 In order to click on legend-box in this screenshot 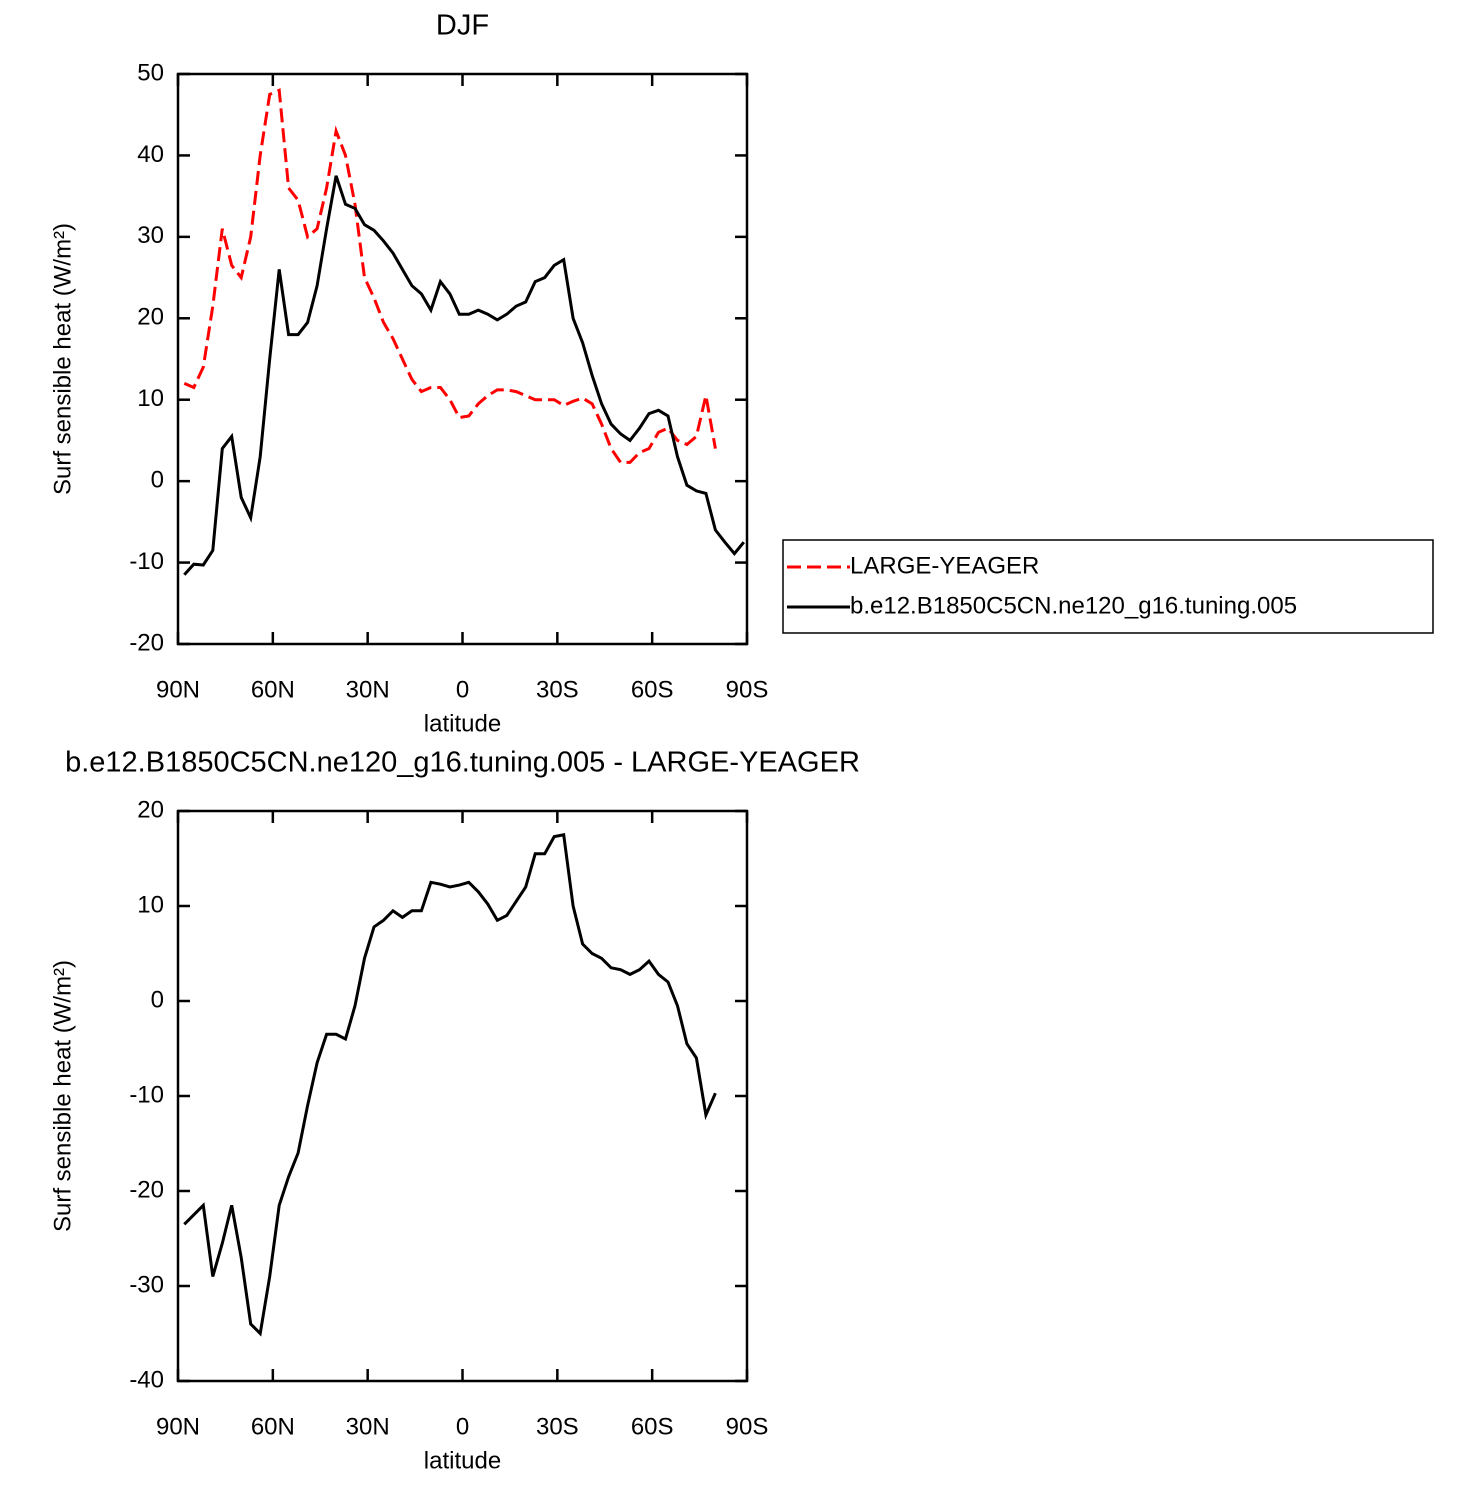, I will do `click(1108, 586)`.